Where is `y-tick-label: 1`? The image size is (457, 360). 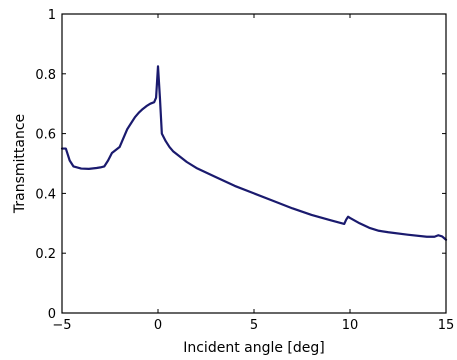 y-tick-label: 1 is located at coordinates (52, 15).